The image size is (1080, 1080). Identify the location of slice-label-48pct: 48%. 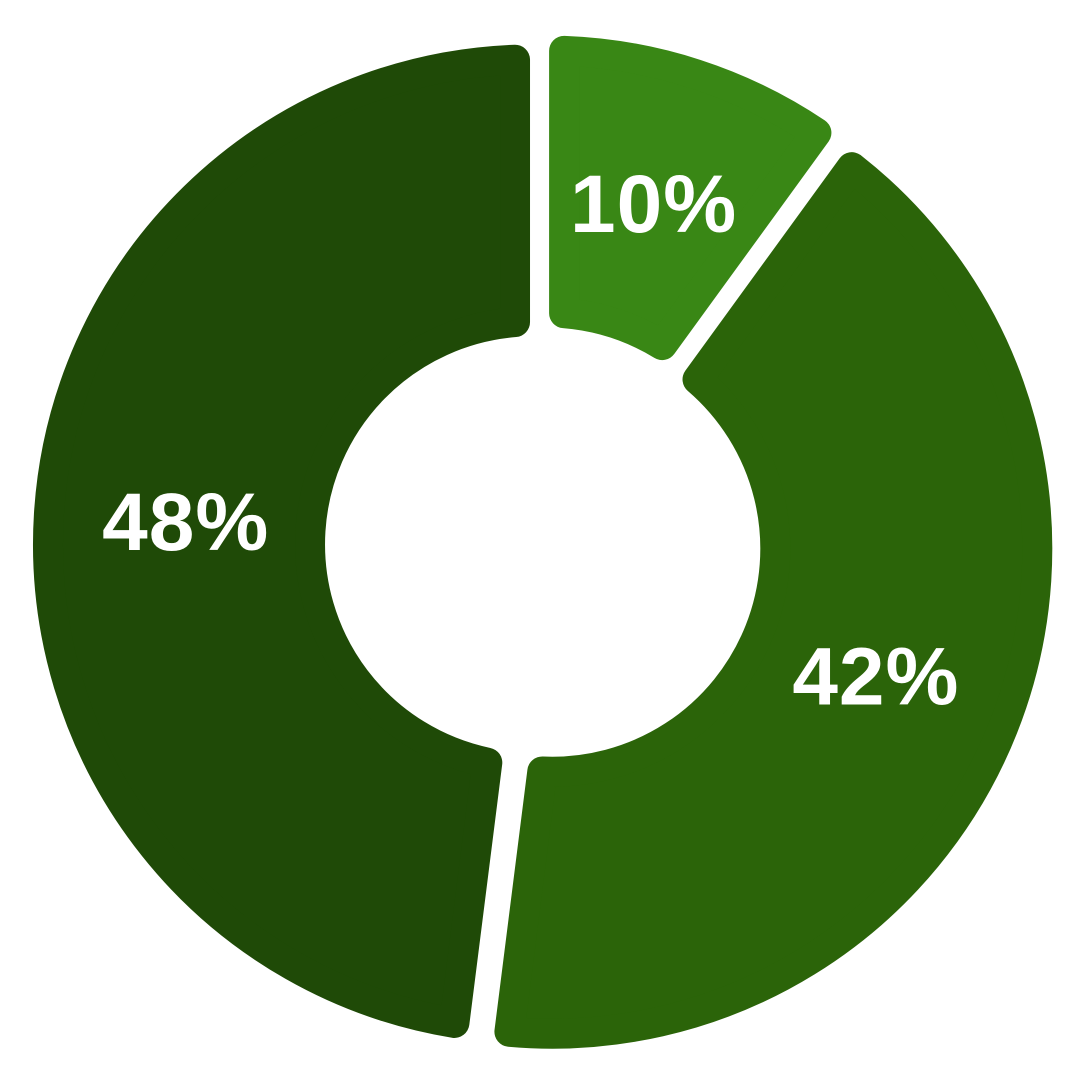
(185, 522).